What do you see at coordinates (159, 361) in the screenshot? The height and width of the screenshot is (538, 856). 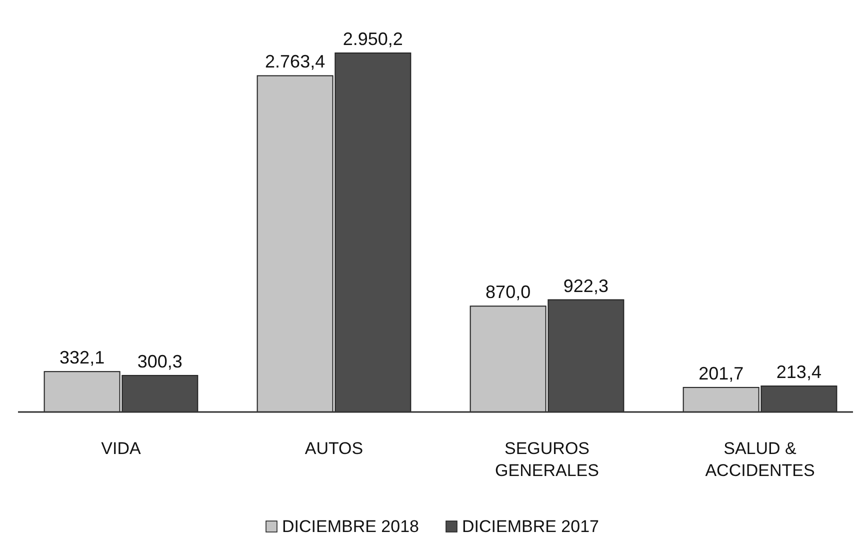 I see `data-label: 300,3` at bounding box center [159, 361].